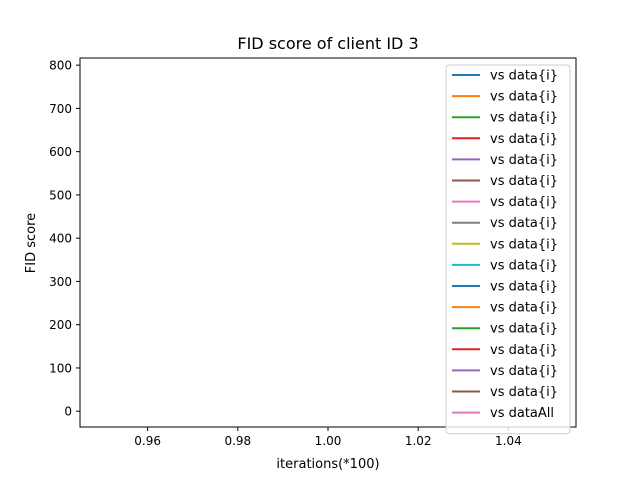 This screenshot has height=480, width=640. I want to click on y-axis-label: FID score, so click(31, 243).